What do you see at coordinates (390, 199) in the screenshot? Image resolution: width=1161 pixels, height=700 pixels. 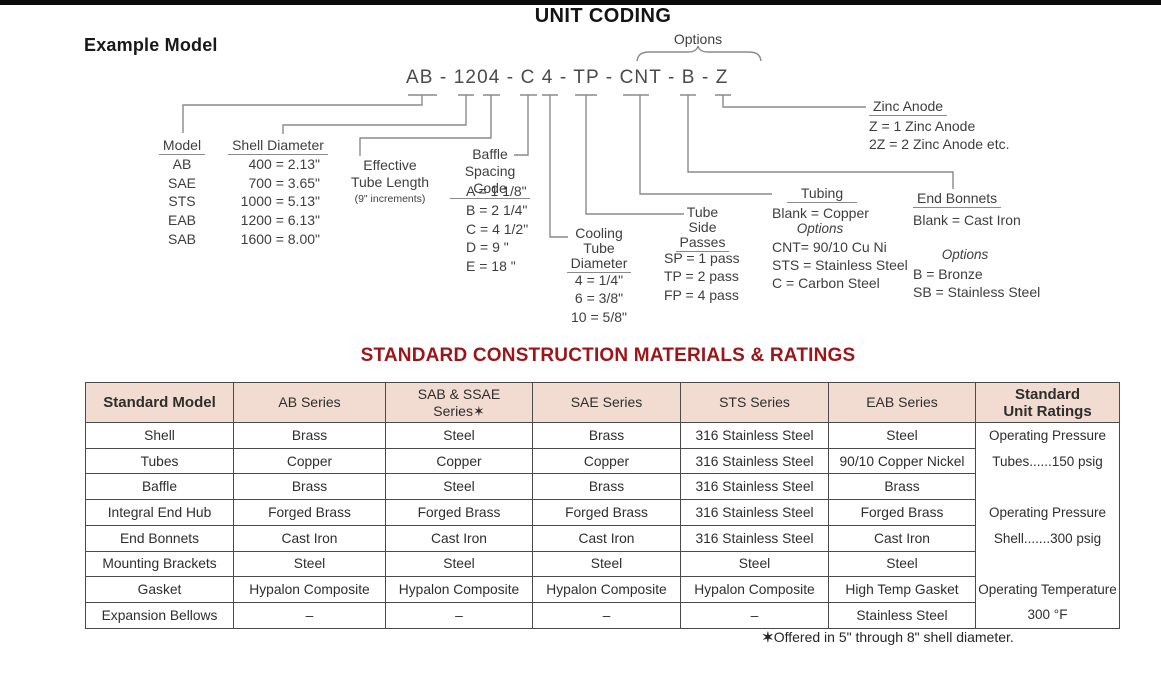 I see `increments-note: (9" increments)` at bounding box center [390, 199].